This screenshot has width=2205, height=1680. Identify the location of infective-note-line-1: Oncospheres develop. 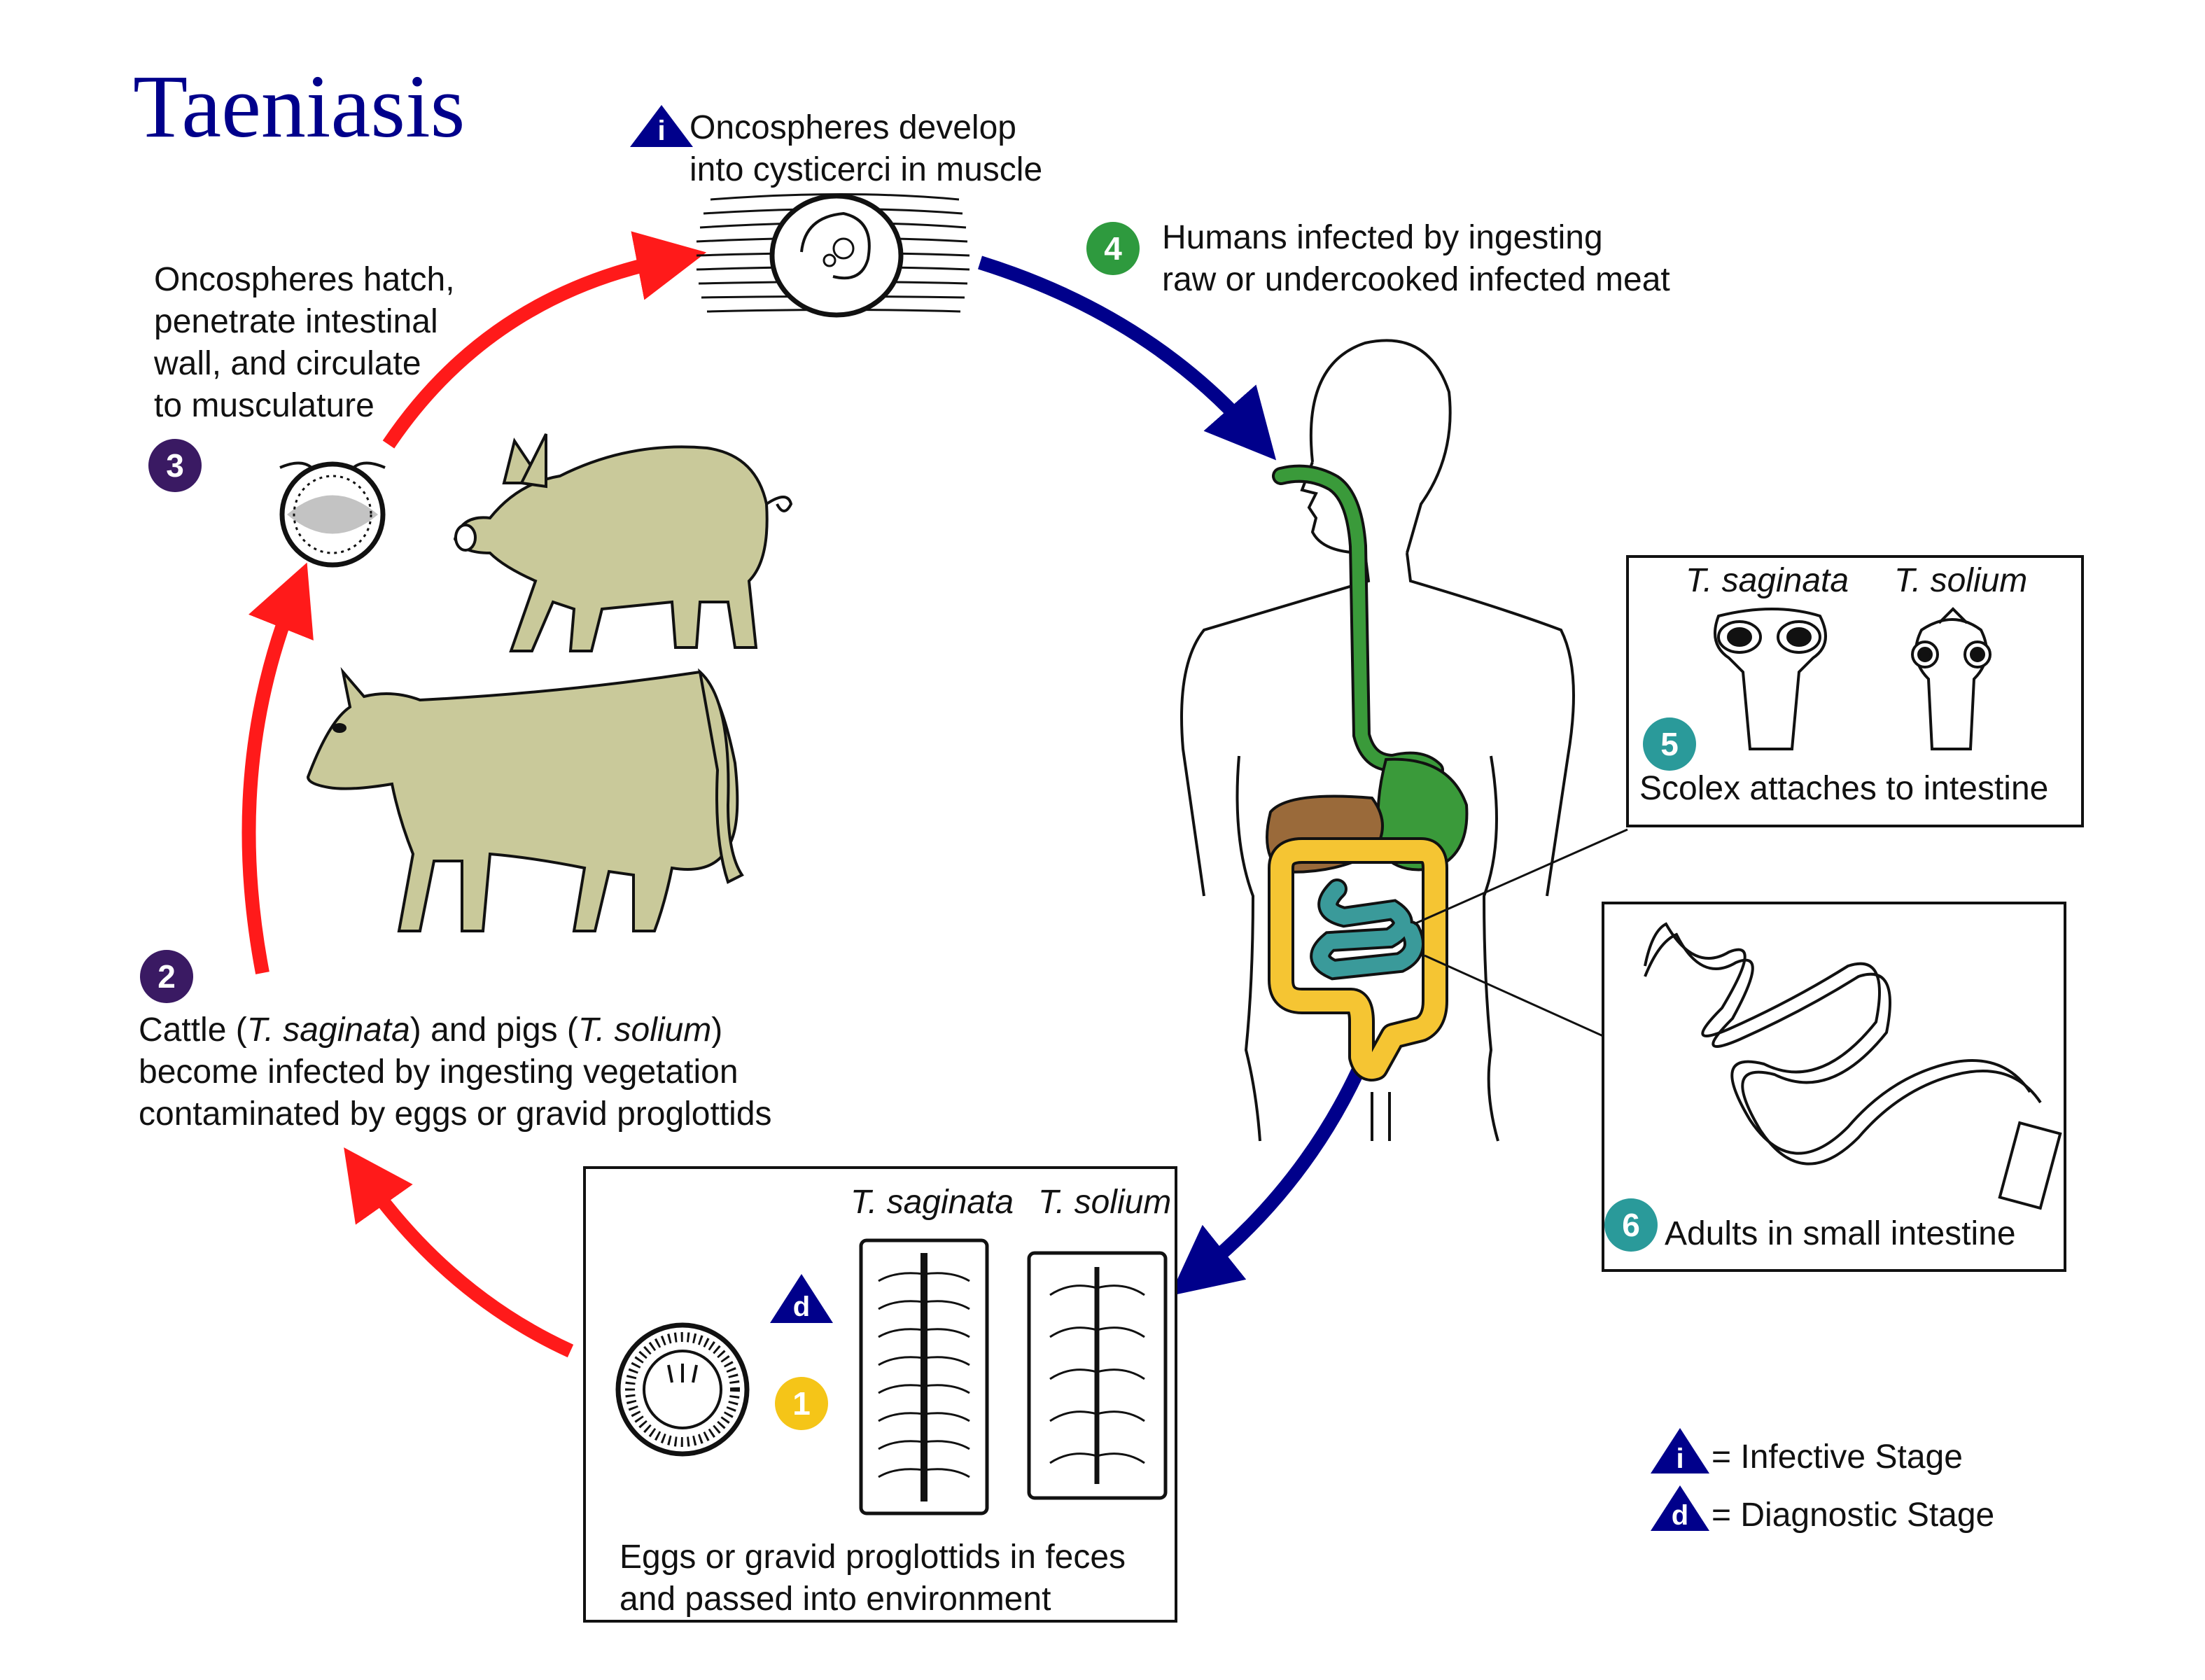
(853, 127).